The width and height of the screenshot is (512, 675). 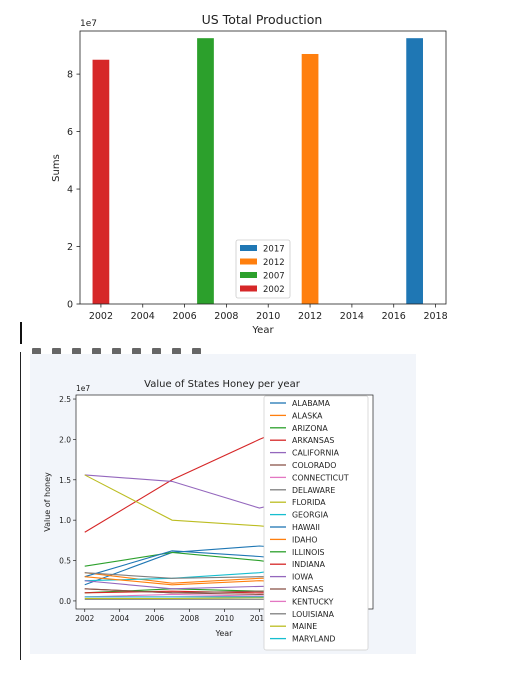 I want to click on y-tick-label: 1.5, so click(x=65, y=480).